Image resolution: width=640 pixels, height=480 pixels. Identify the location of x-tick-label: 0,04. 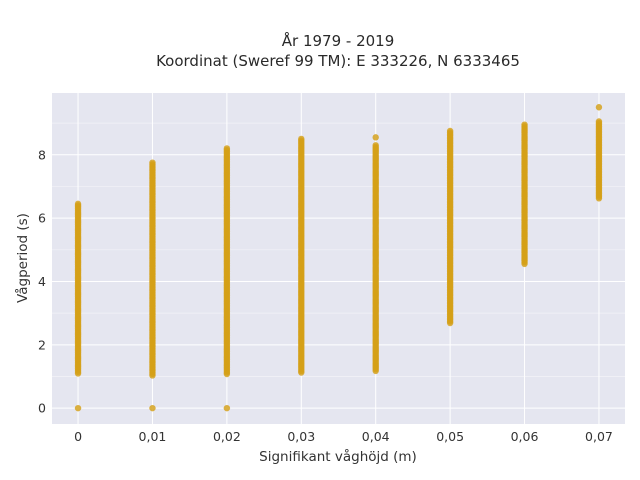
(376, 436).